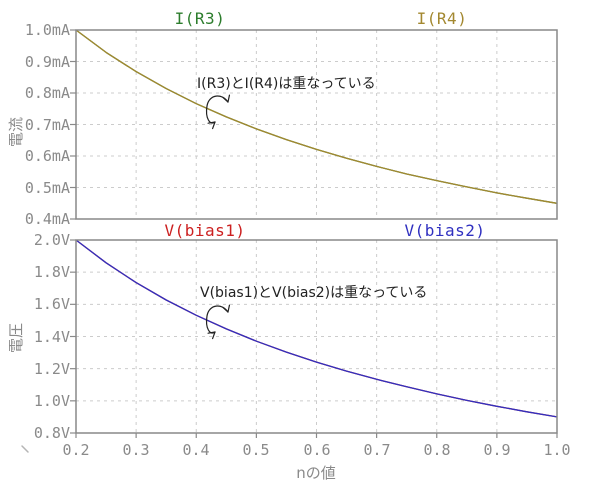 The height and width of the screenshot is (491, 600). Describe the element at coordinates (314, 293) in the screenshot. I see `annotation-voltages-overlap: V(bias1)とV(bias2)は重なっている` at that location.